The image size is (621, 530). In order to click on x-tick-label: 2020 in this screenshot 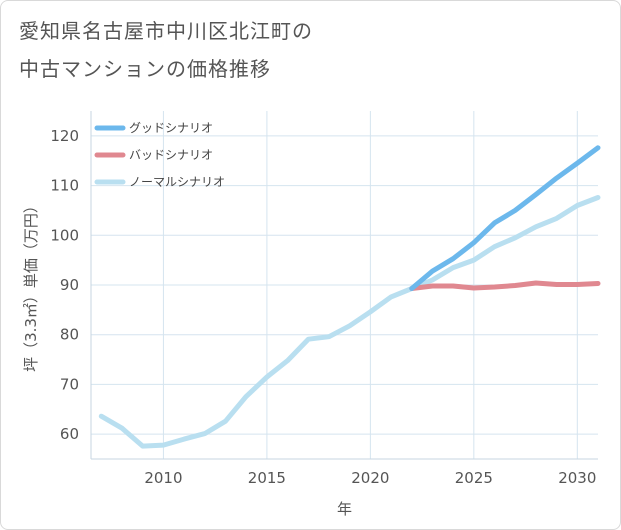, I will do `click(370, 478)`.